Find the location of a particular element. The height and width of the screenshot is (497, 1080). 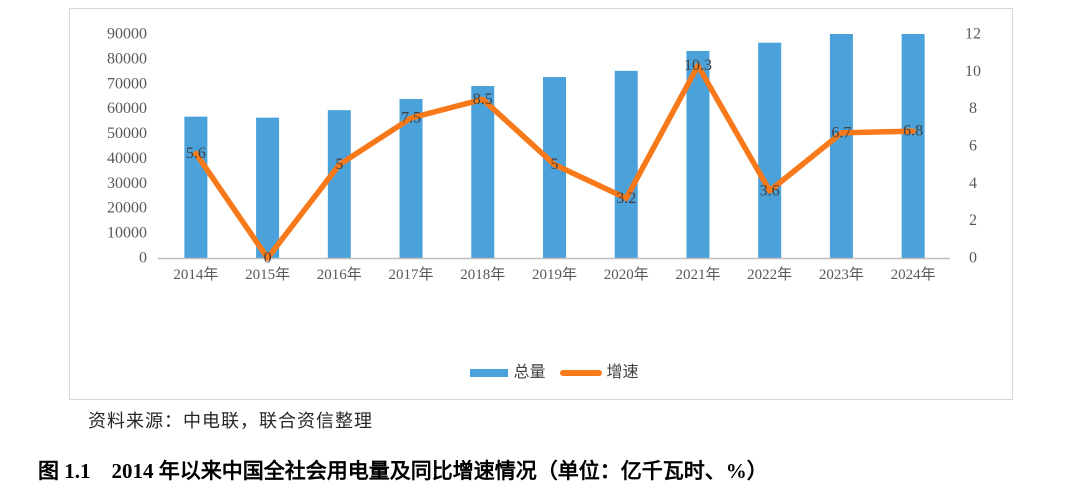

left-axis-tick: 80000 is located at coordinates (127, 58).